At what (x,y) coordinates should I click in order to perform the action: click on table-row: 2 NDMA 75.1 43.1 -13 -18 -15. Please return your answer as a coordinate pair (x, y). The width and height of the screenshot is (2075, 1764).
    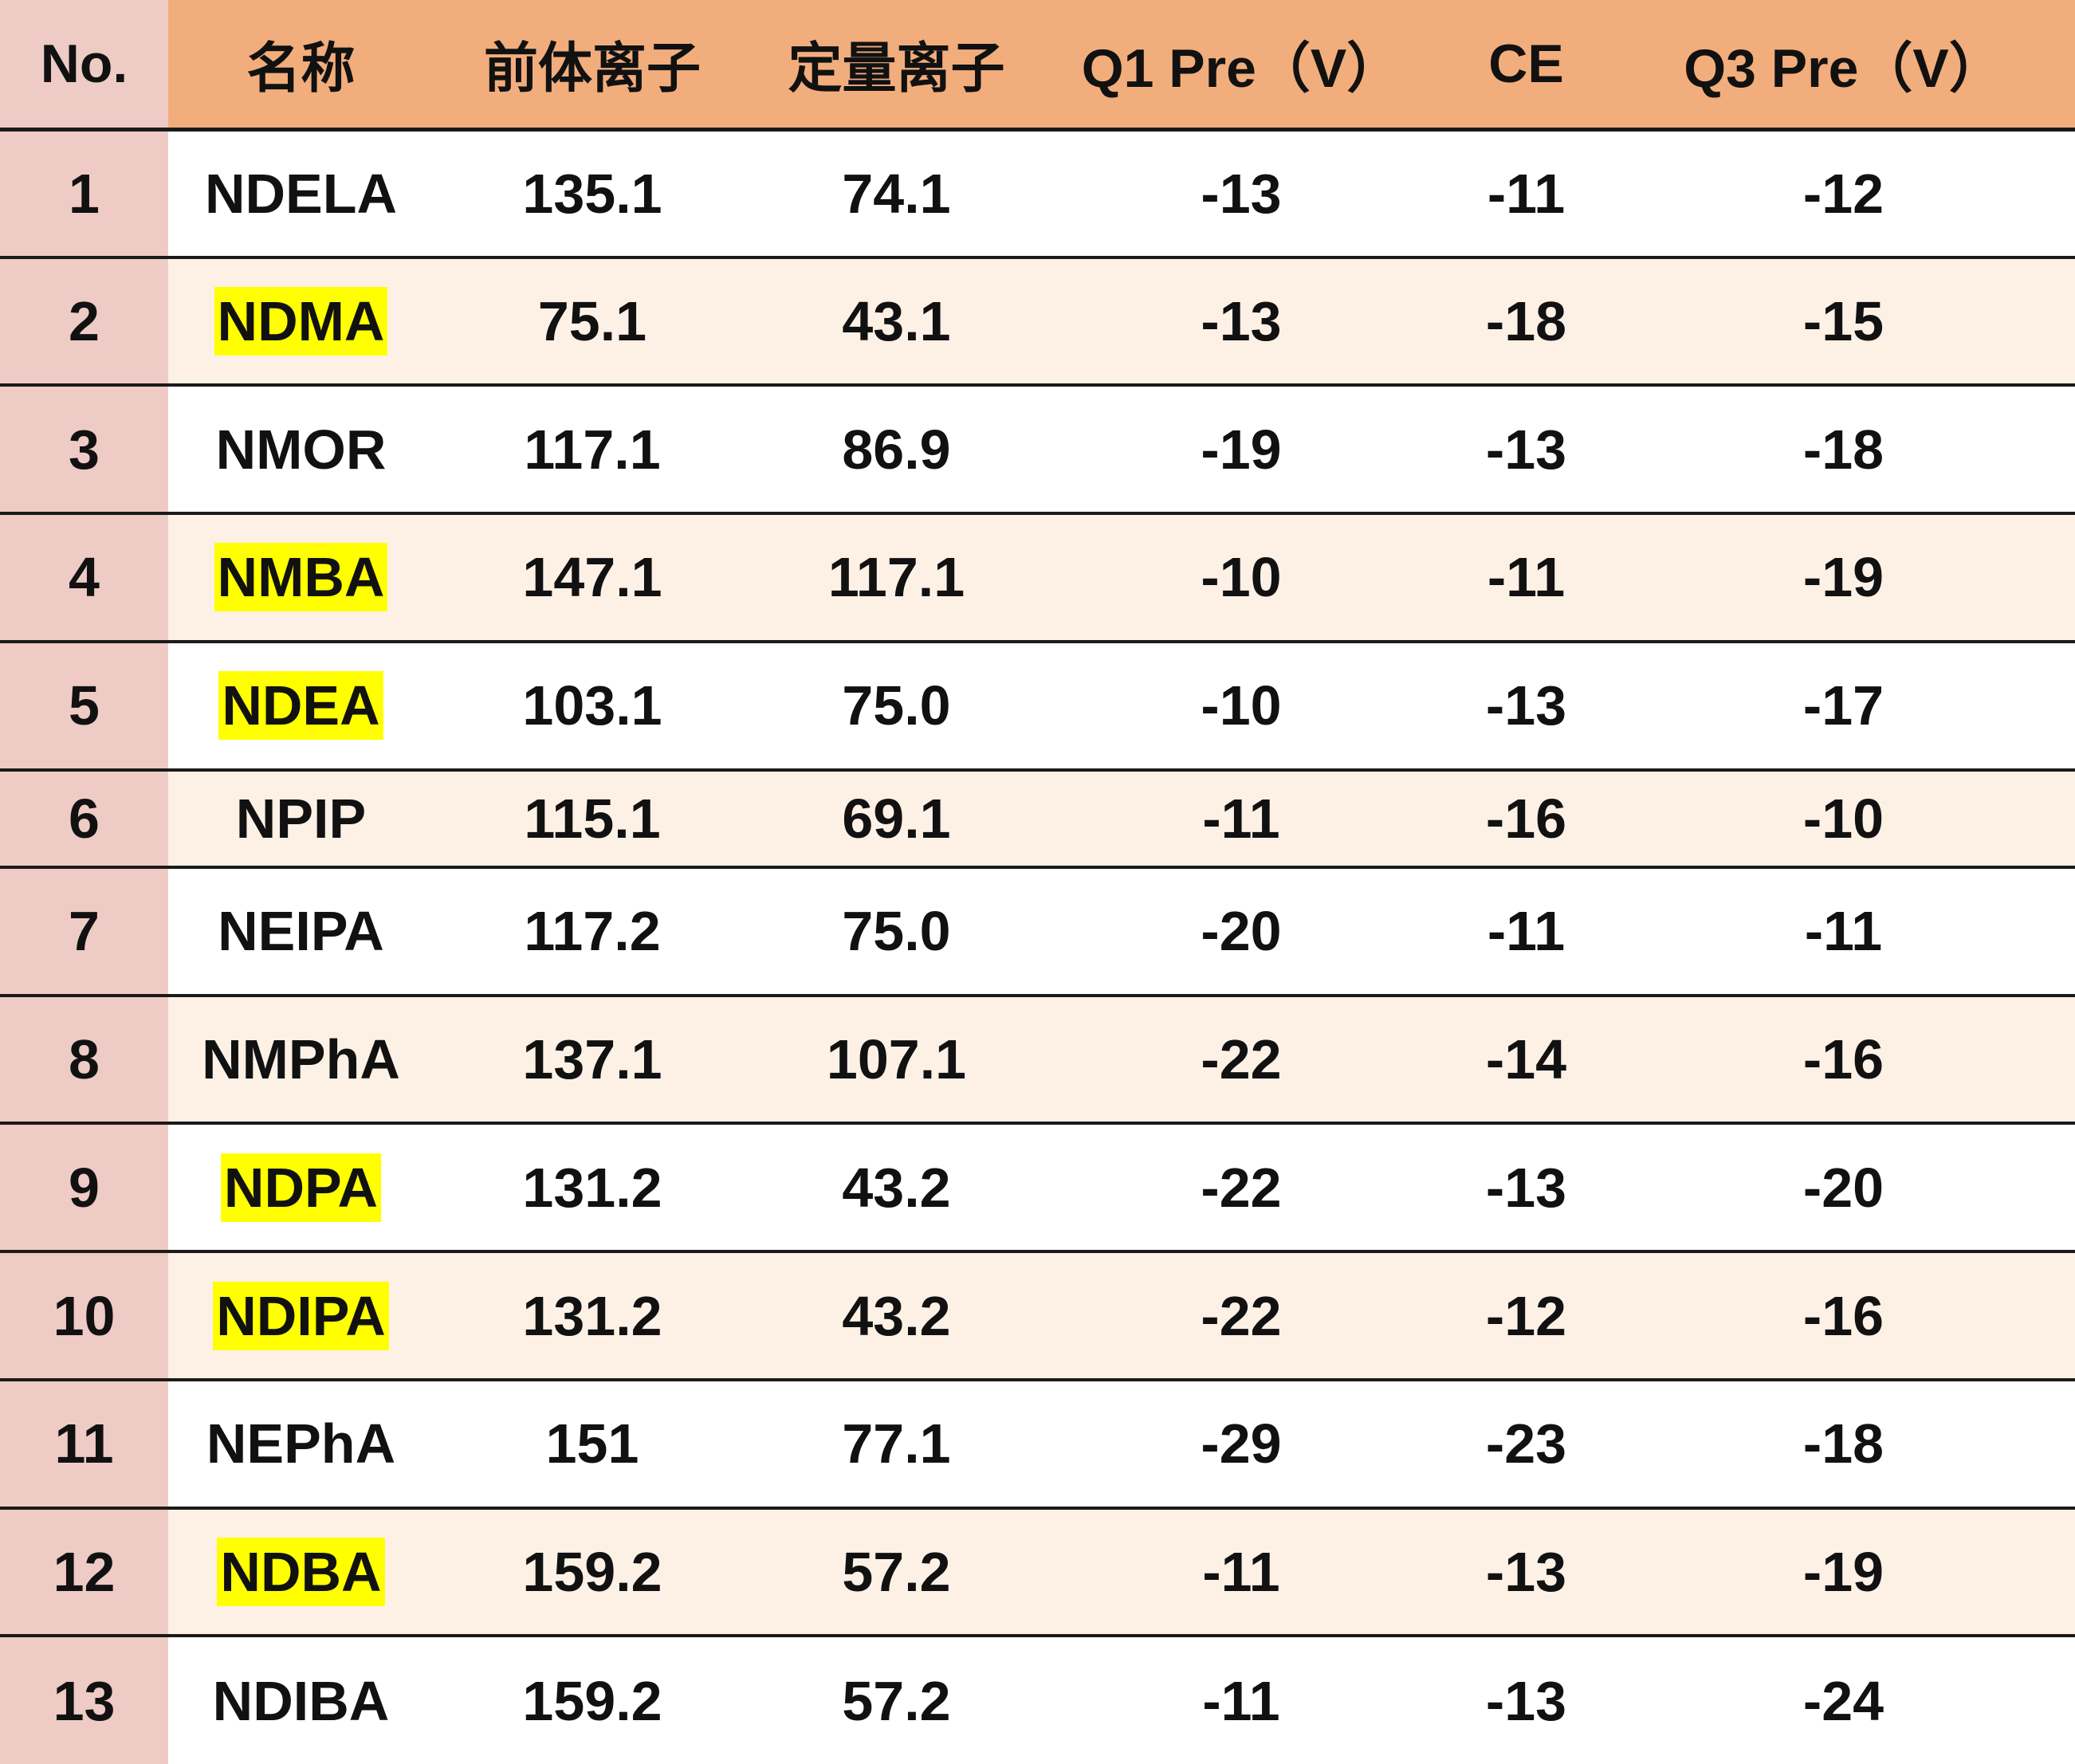
    Looking at the image, I should click on (1037, 322).